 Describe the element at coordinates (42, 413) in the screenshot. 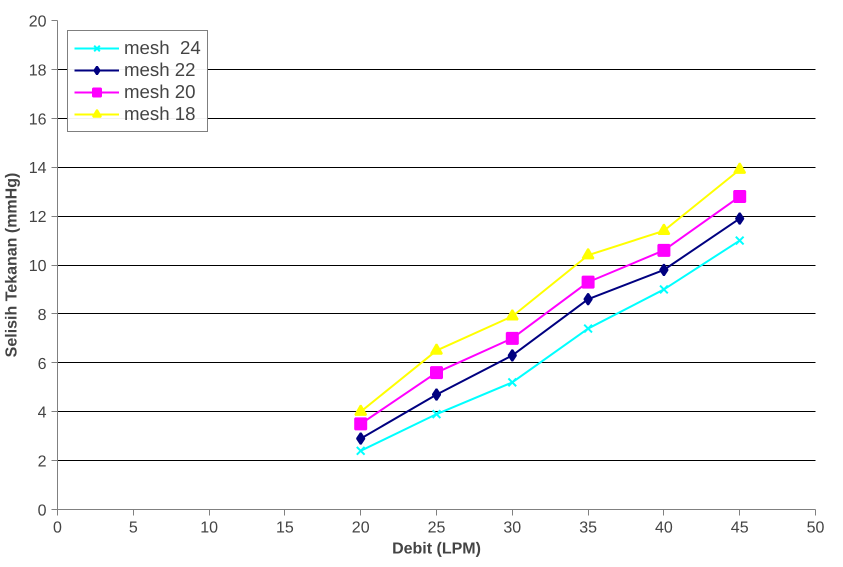

I see `y-tick-label: 4` at that location.